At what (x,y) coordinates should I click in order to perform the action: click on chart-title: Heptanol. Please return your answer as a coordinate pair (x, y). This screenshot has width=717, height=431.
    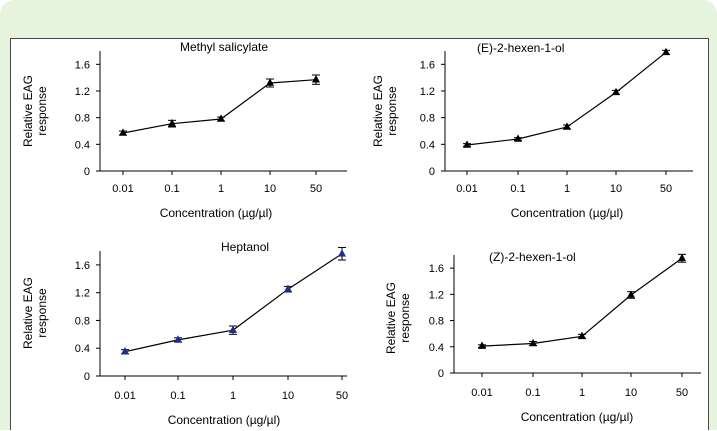
    Looking at the image, I should click on (245, 247).